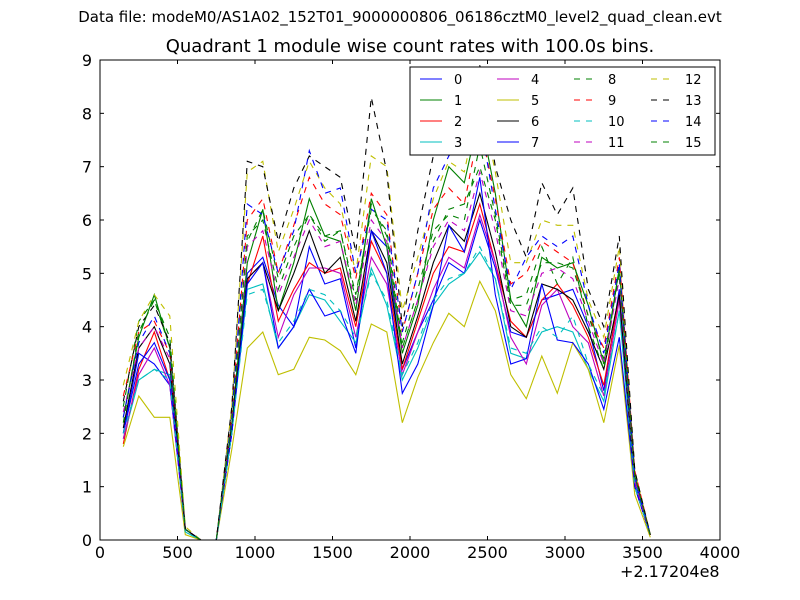  Describe the element at coordinates (87, 220) in the screenshot. I see `y-tick-label: 6` at that location.